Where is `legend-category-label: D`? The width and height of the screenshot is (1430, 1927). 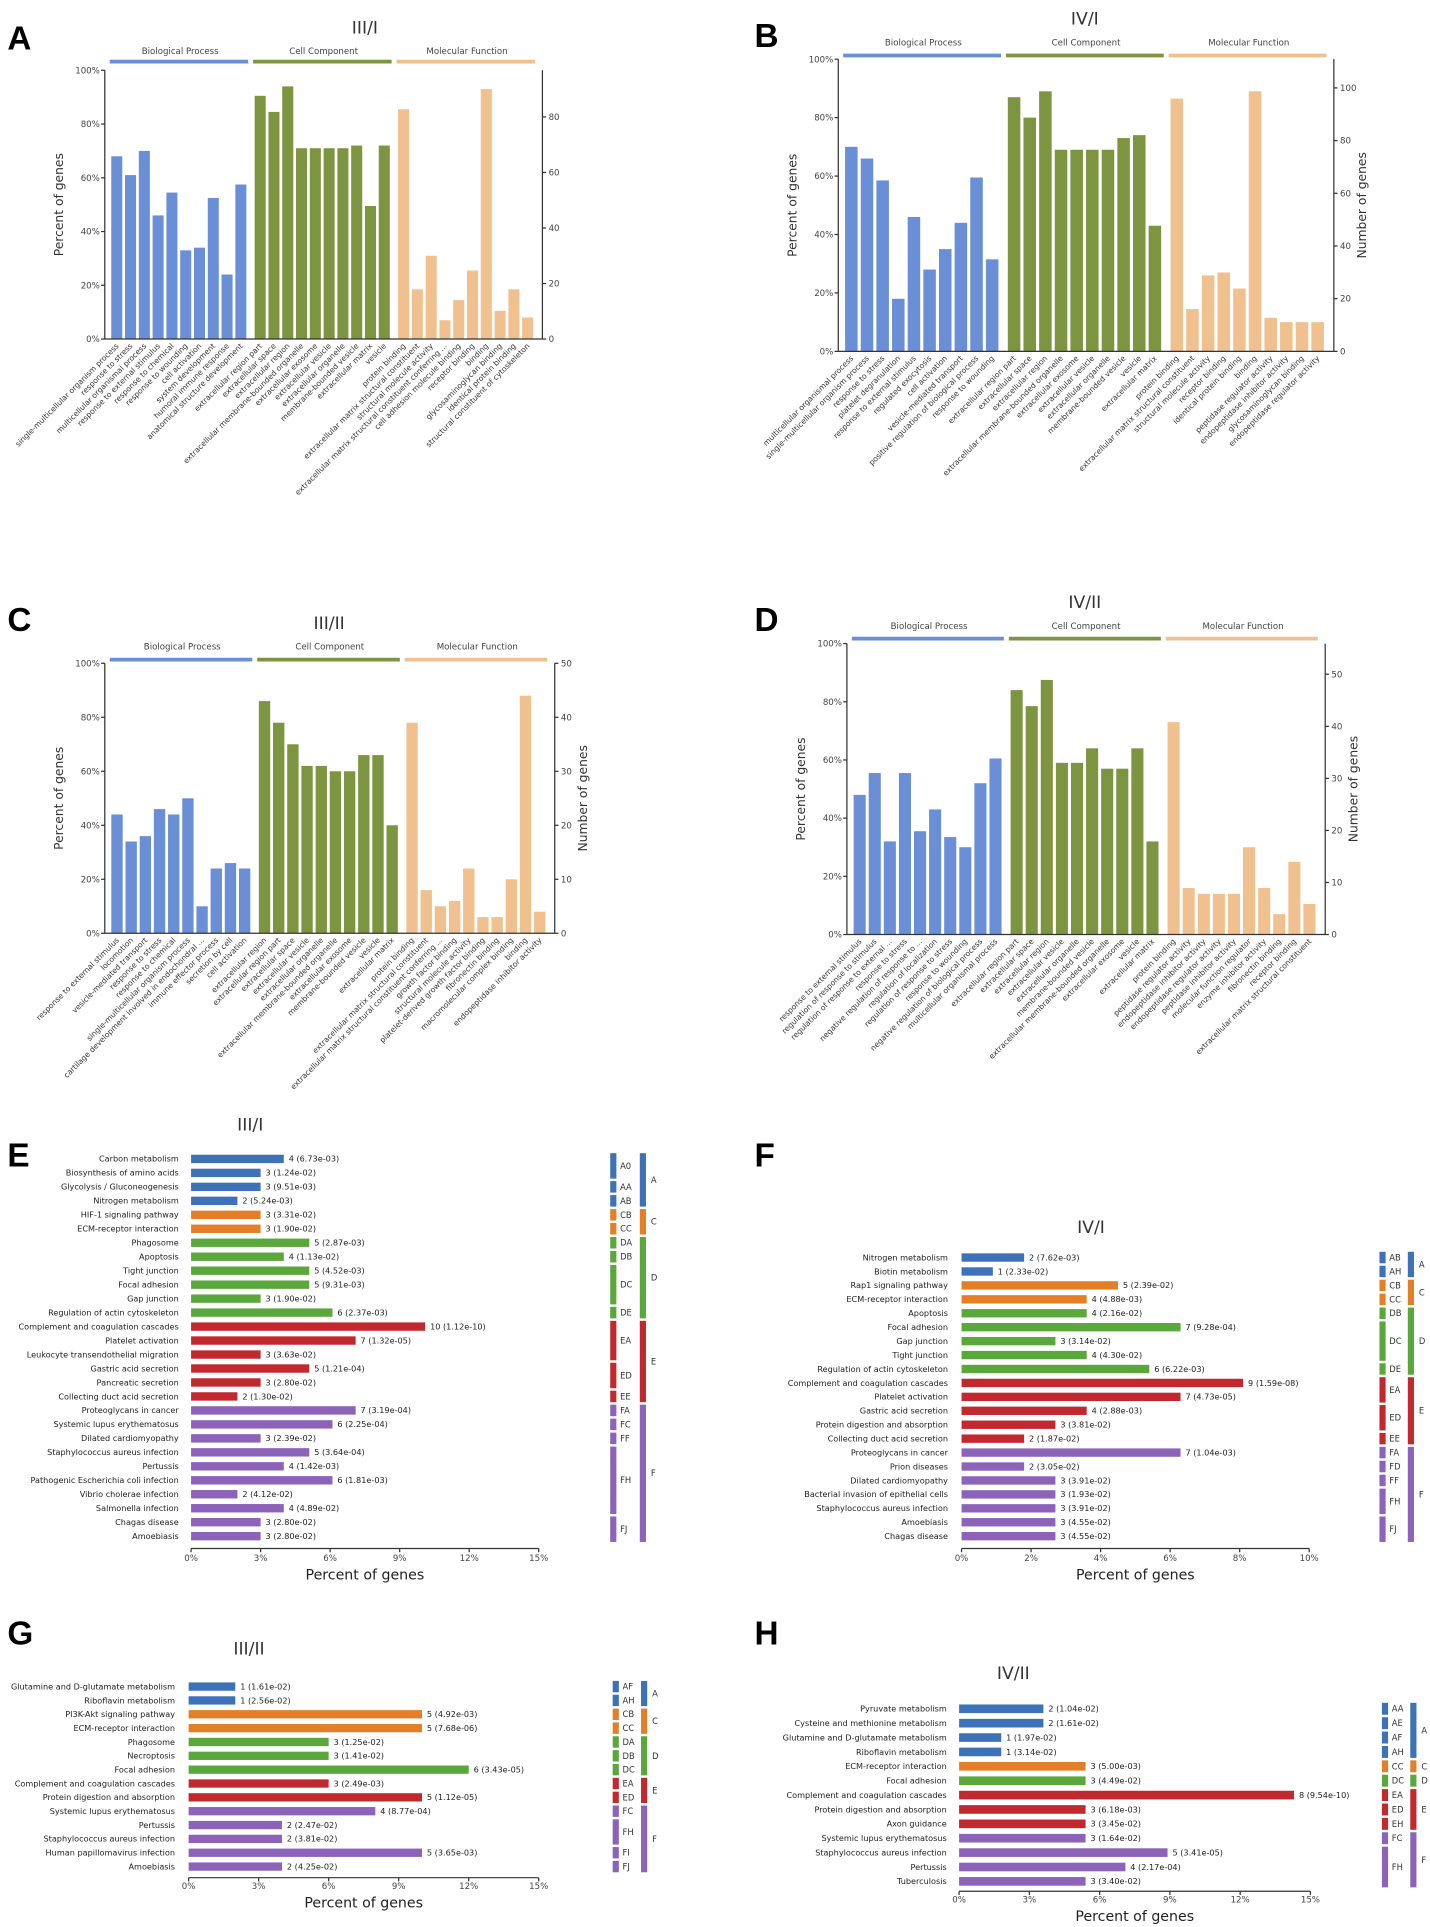
legend-category-label: D is located at coordinates (1424, 1781).